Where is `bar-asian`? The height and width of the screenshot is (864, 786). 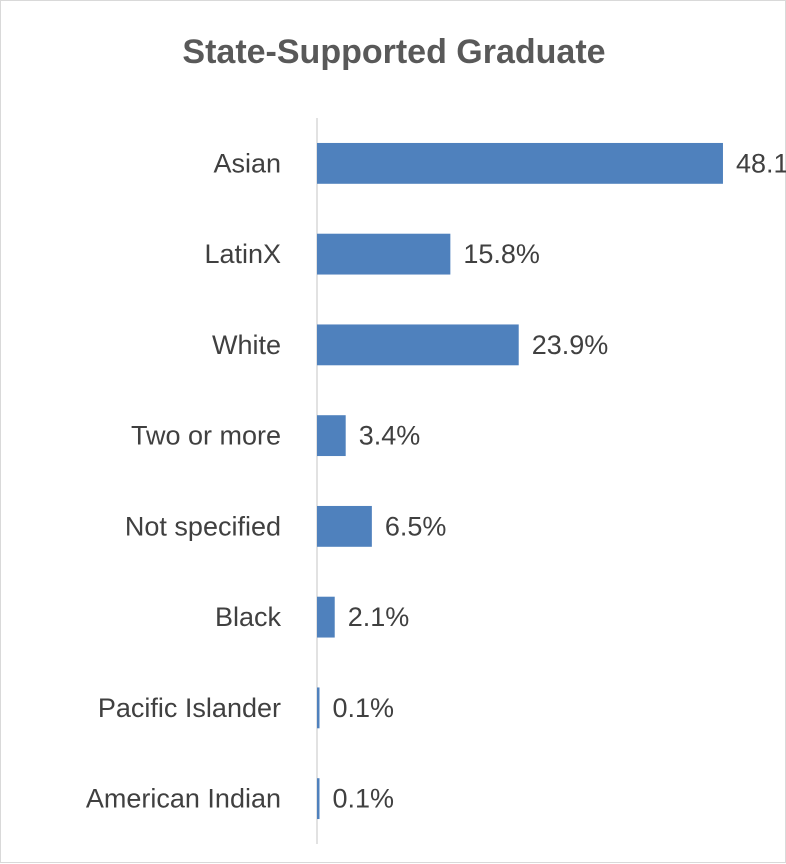 bar-asian is located at coordinates (520, 163).